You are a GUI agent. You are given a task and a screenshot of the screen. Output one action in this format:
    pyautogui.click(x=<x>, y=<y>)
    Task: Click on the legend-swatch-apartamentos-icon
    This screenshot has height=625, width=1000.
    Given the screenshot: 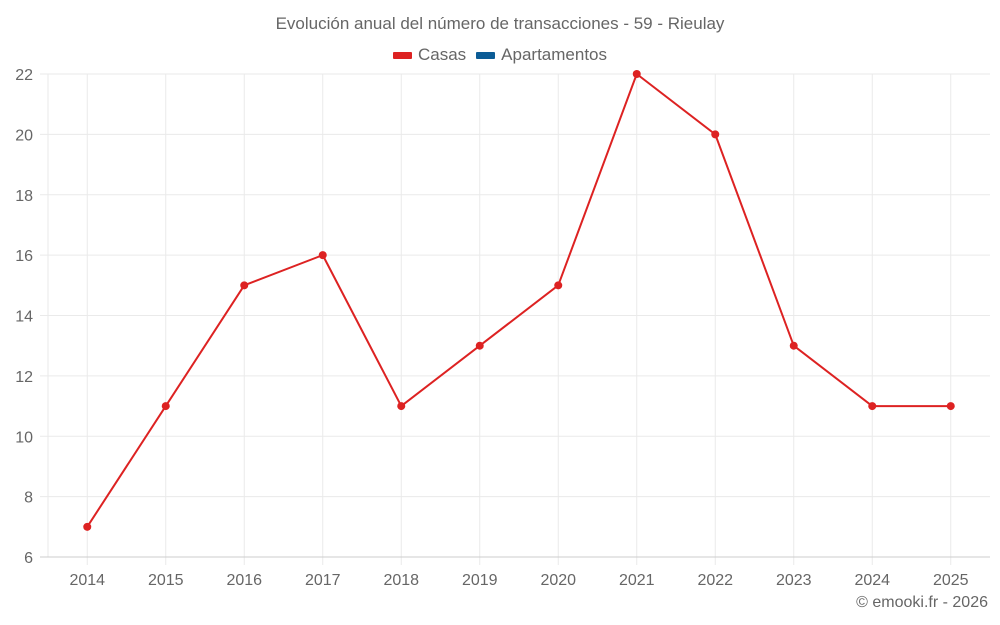 What is the action you would take?
    pyautogui.click(x=486, y=55)
    